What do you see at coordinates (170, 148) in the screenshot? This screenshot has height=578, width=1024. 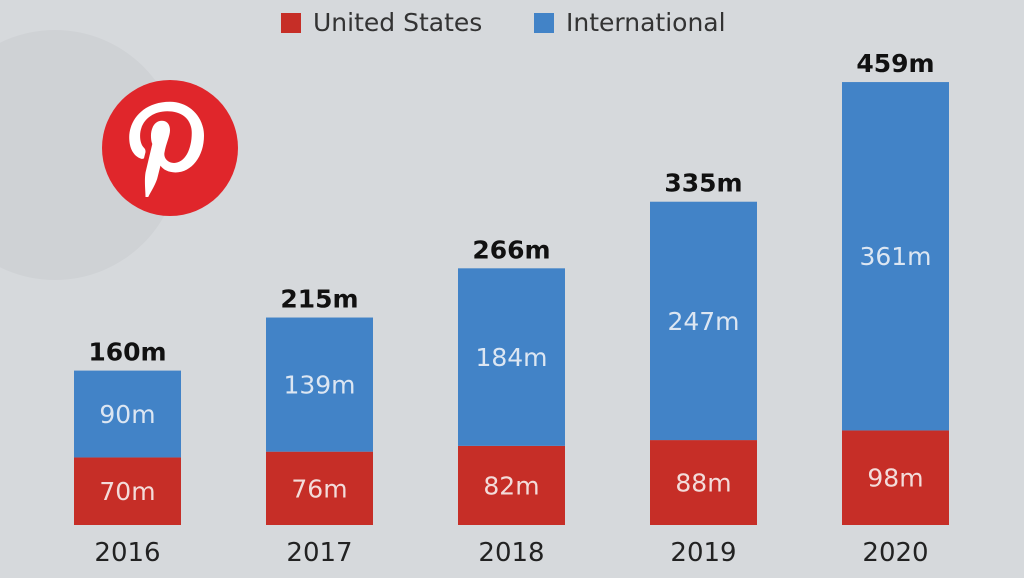 I see `pinterest-logo` at bounding box center [170, 148].